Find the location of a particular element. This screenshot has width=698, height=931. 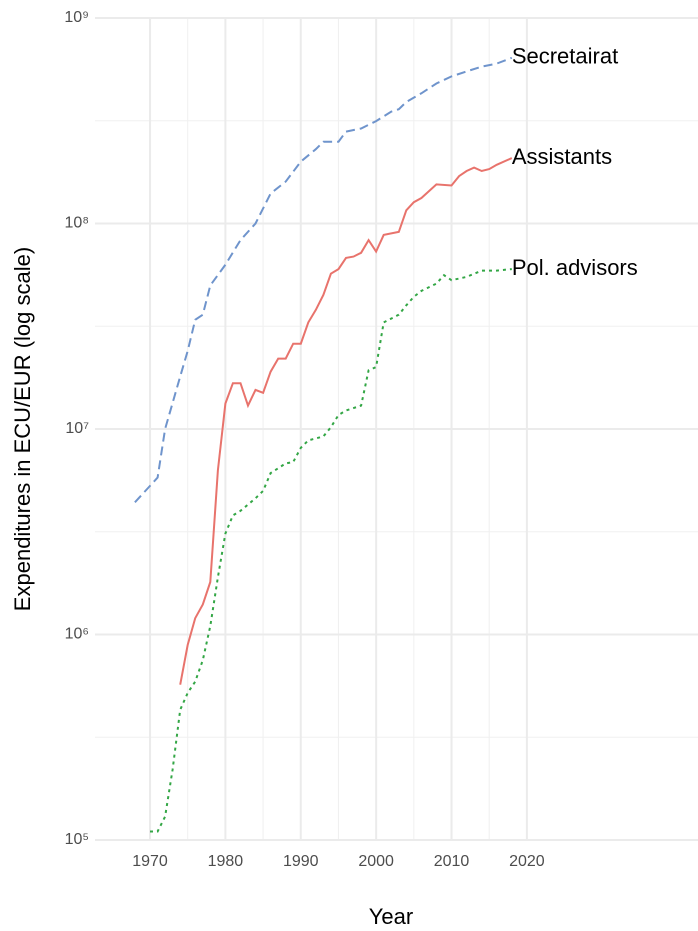

x-tick-label: 1990 is located at coordinates (301, 861).